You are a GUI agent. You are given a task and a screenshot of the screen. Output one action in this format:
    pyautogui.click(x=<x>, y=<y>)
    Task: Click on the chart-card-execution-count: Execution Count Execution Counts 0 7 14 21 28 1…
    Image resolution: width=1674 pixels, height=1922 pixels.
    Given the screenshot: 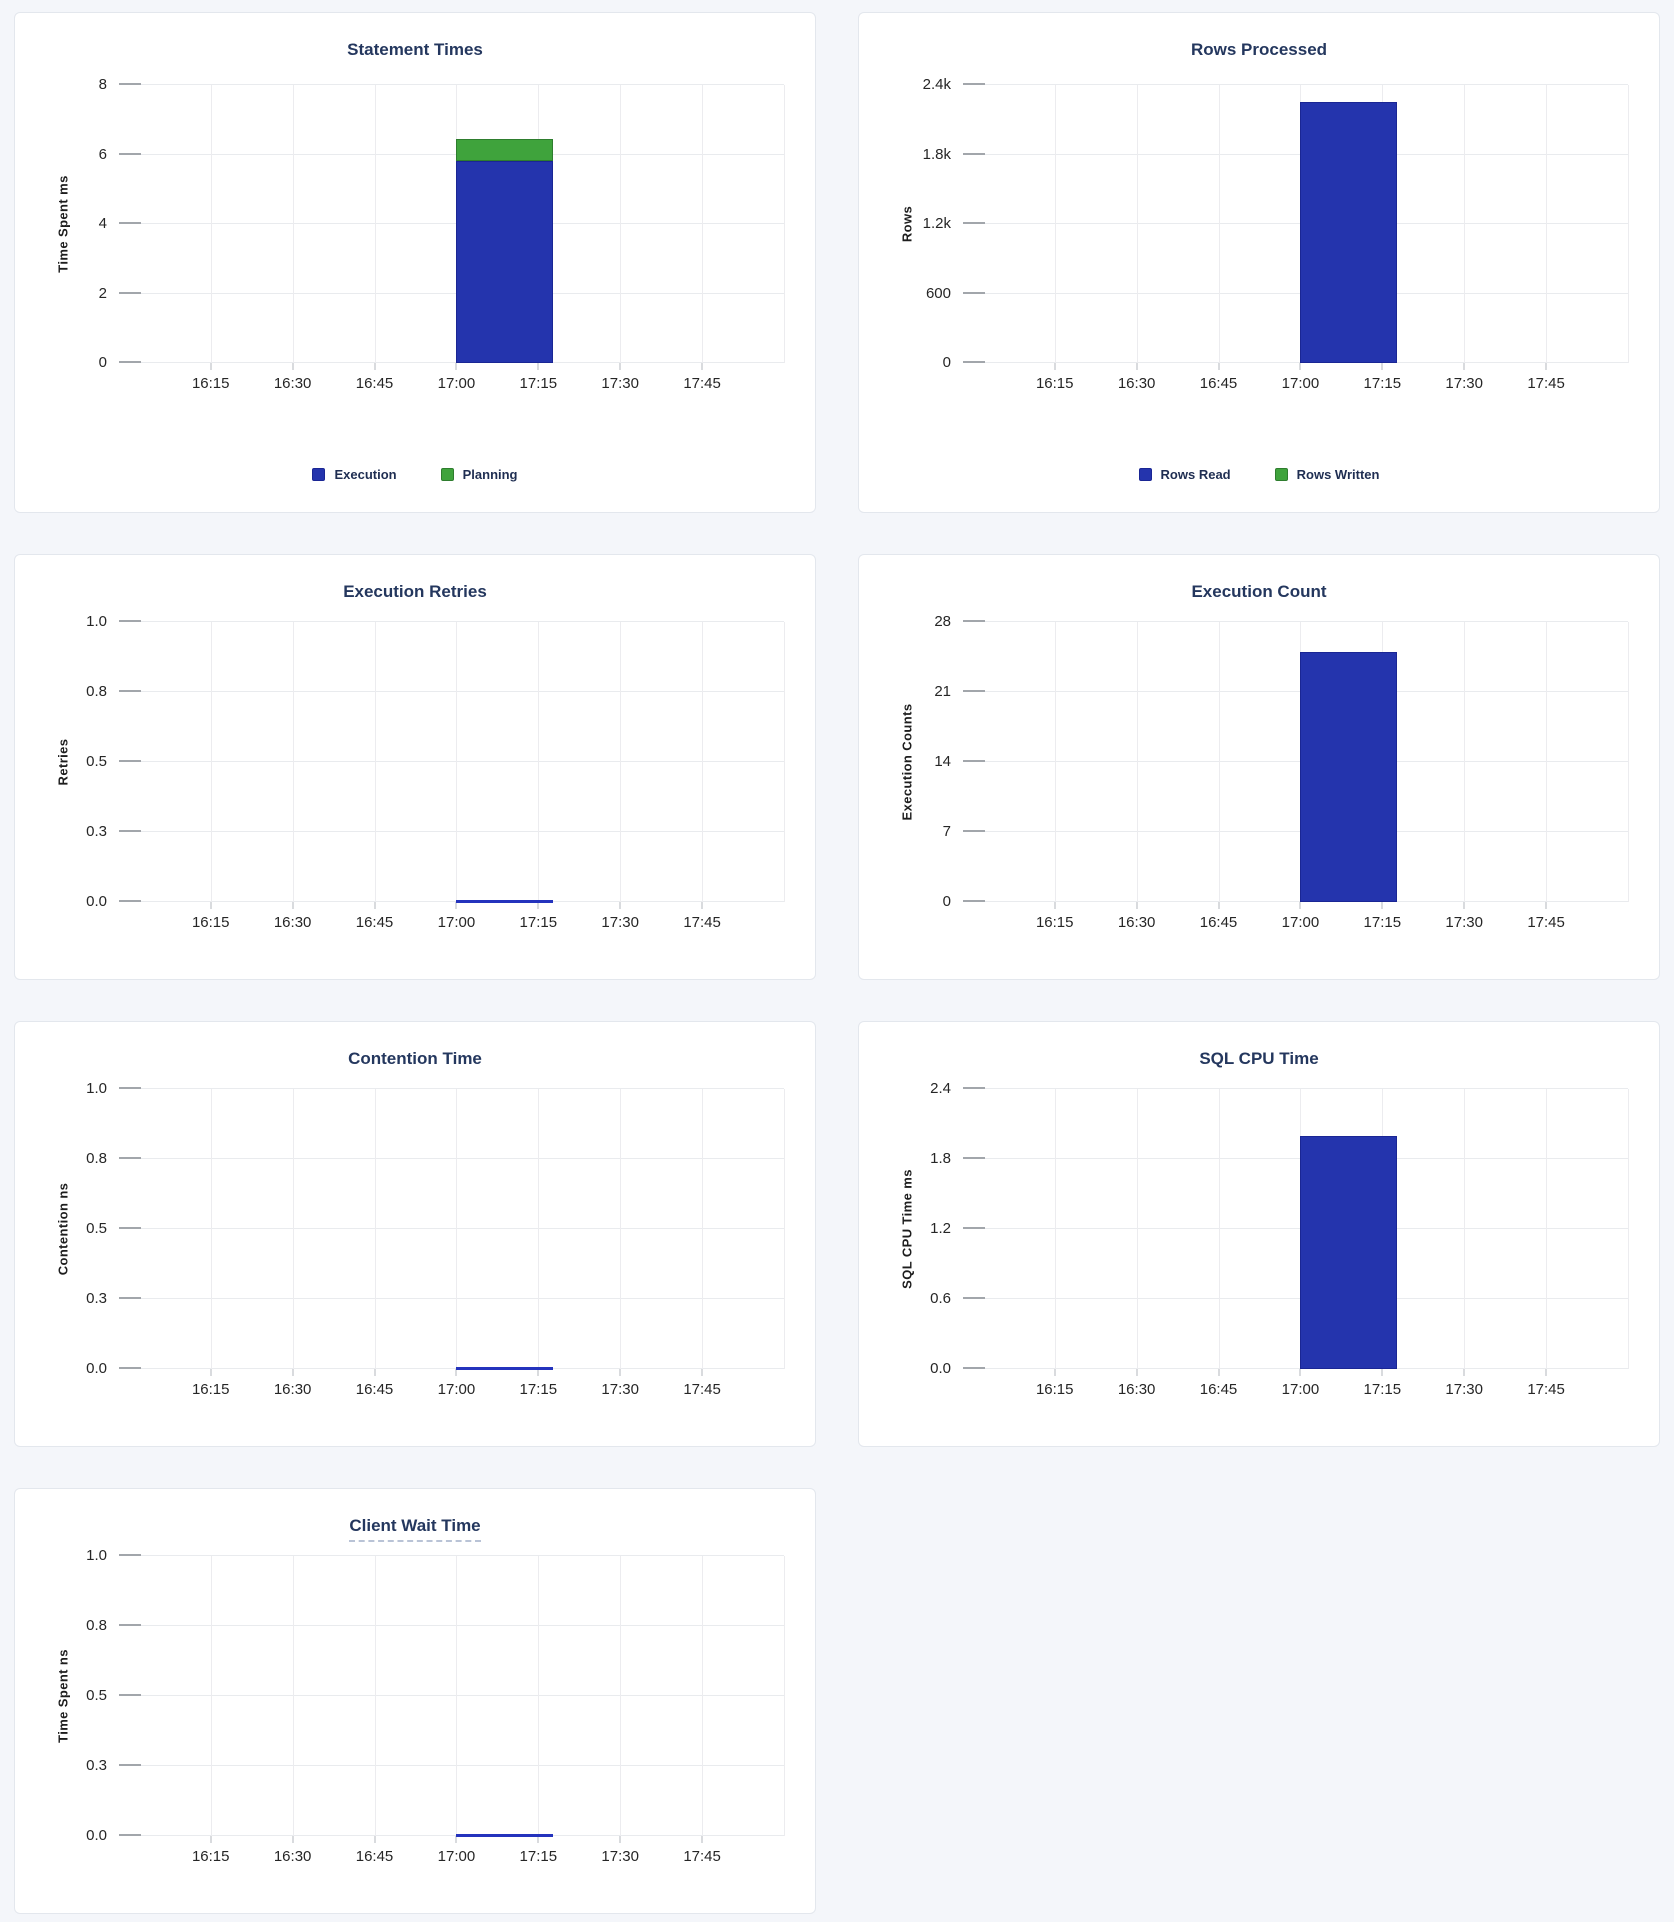 What is the action you would take?
    pyautogui.click(x=1259, y=767)
    